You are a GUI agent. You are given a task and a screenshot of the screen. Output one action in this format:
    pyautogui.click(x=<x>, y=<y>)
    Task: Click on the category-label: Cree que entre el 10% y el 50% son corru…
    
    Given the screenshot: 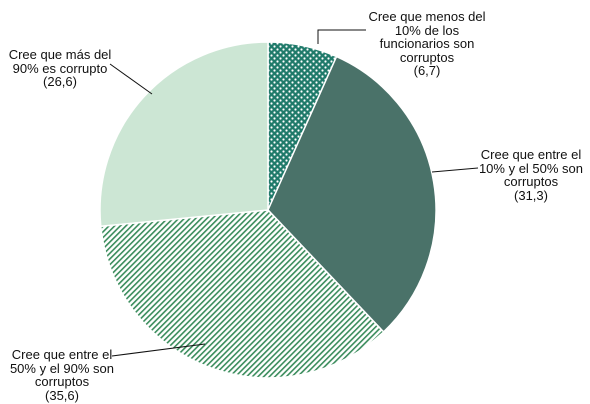 What is the action you would take?
    pyautogui.click(x=531, y=168)
    